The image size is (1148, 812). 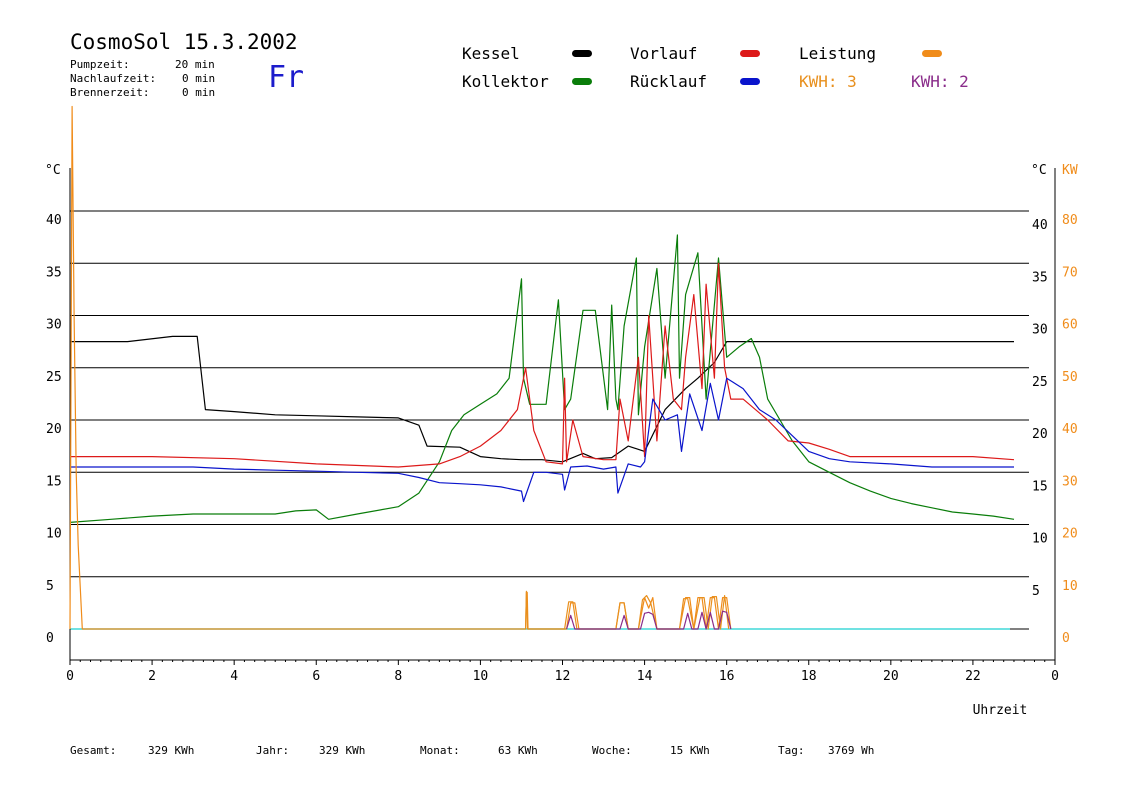 I want to click on legend-kwh1-label: KWH: 3, so click(x=828, y=81).